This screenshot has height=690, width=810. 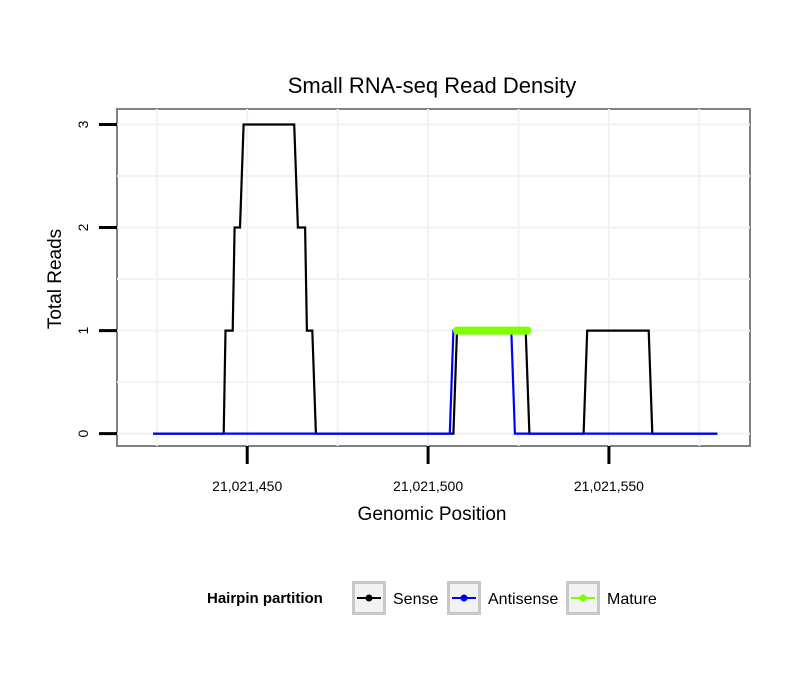 I want to click on y-tick-label: 2, so click(x=83, y=227).